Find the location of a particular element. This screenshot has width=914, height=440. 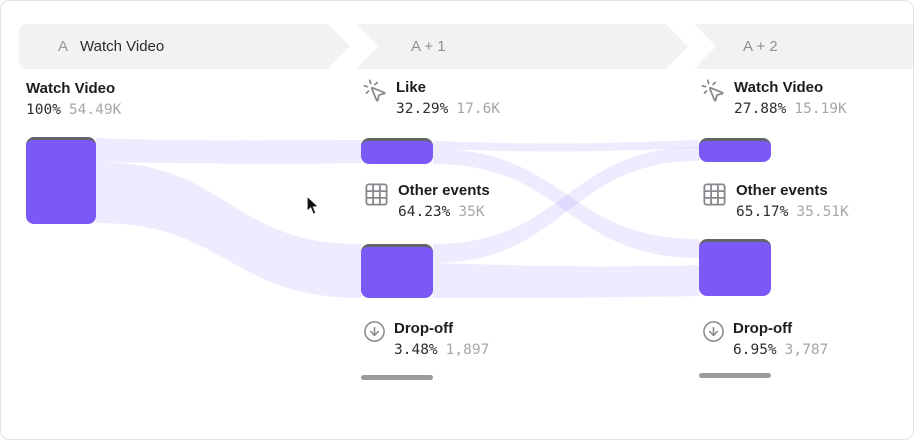

node-other-events-step1 is located at coordinates (397, 271).